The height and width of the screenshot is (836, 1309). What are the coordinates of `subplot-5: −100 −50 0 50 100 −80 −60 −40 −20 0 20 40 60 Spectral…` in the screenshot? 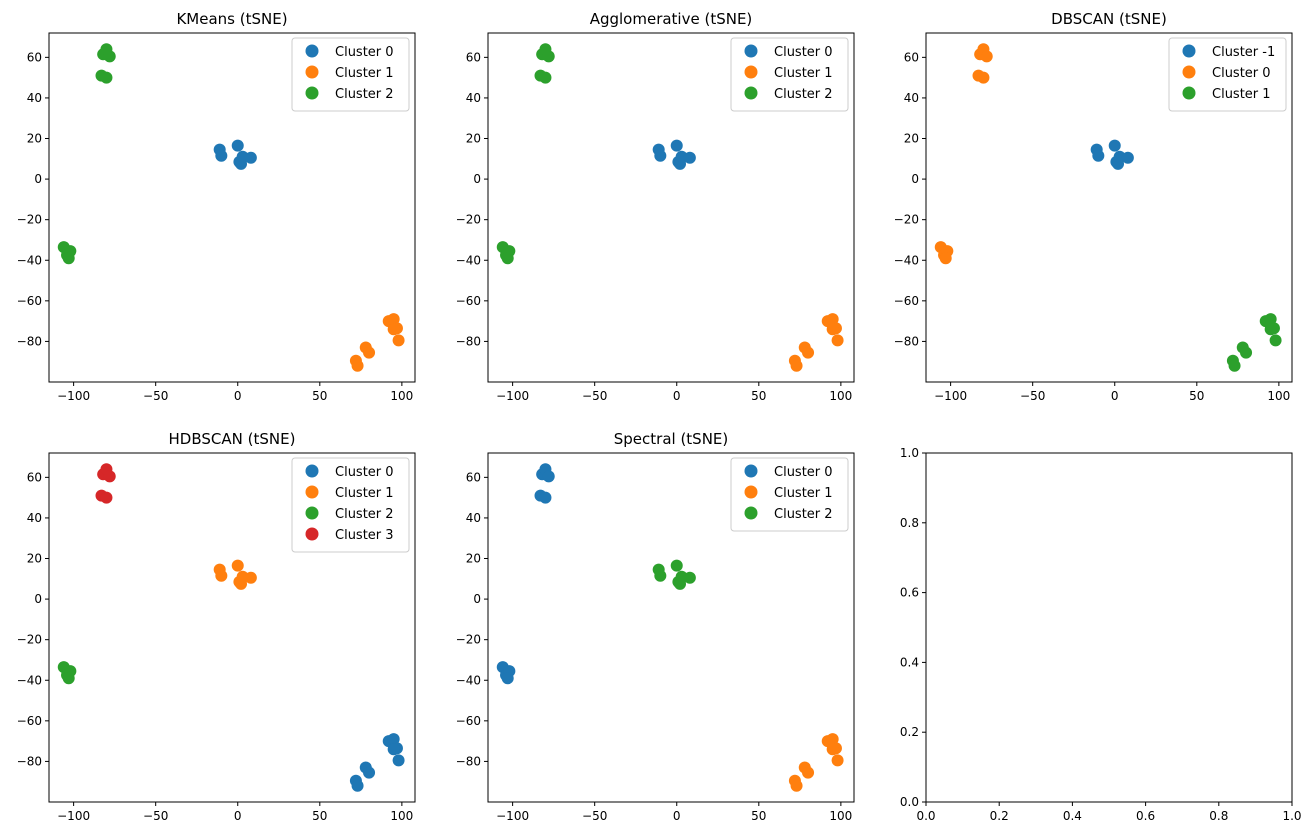 It's located at (655, 626).